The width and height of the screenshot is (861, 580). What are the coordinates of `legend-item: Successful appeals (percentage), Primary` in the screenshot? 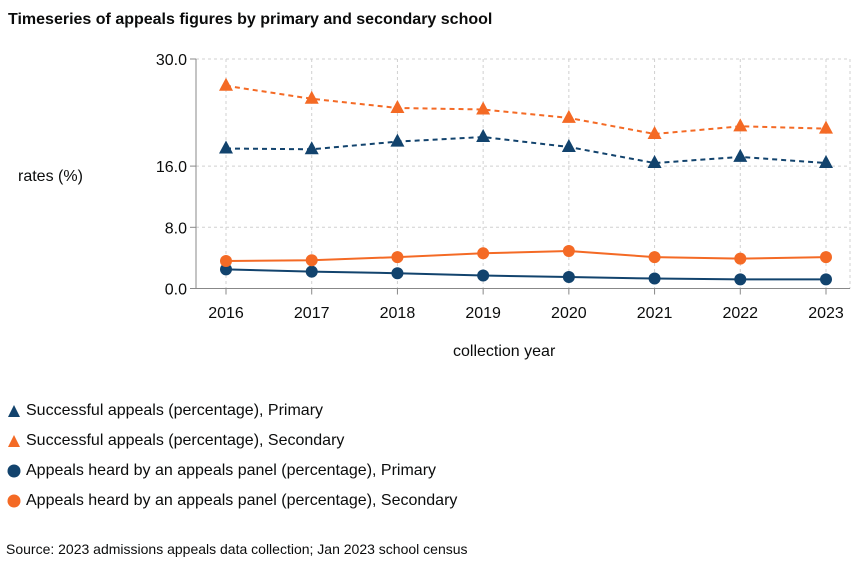 It's located at (231, 411).